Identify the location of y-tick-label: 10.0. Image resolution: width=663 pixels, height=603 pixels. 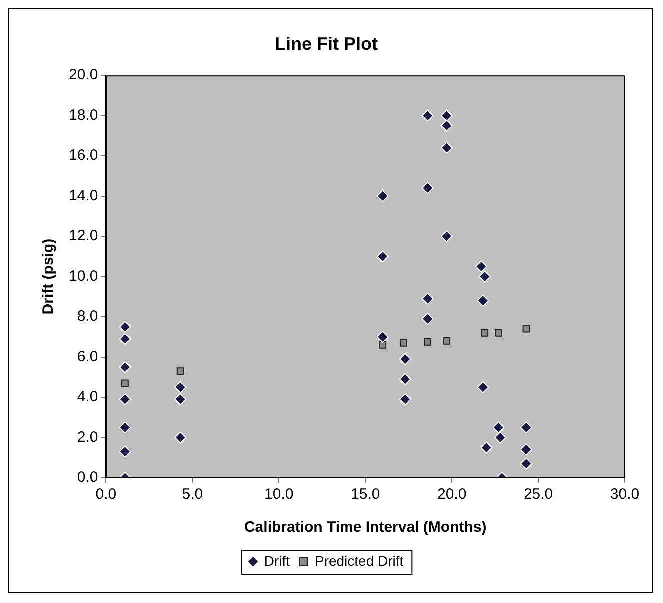
(83, 276).